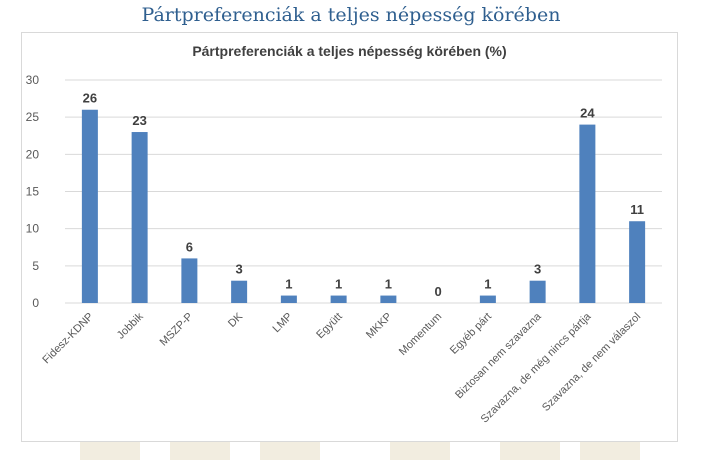  Describe the element at coordinates (637, 209) in the screenshot. I see `data-label: 11` at that location.